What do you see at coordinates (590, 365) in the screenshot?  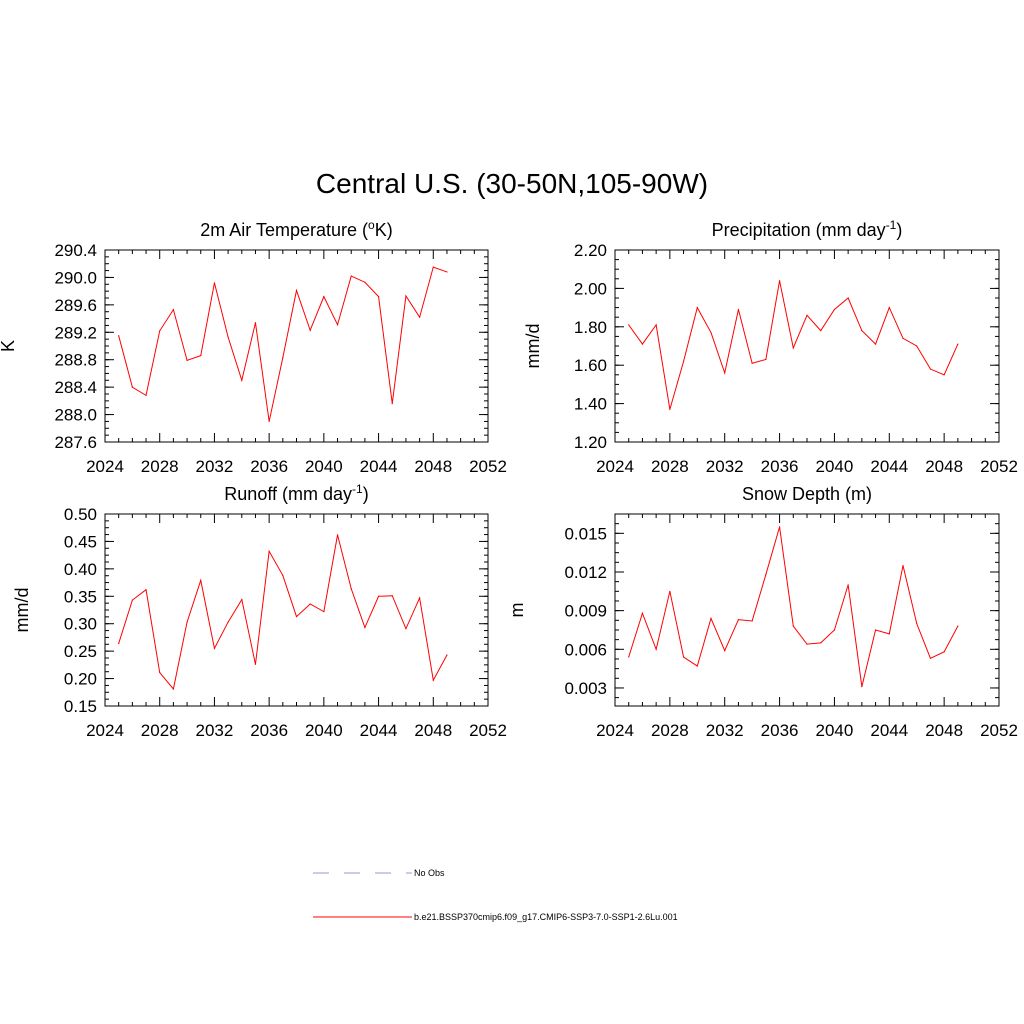 I see `y-tick-label: 1.60` at bounding box center [590, 365].